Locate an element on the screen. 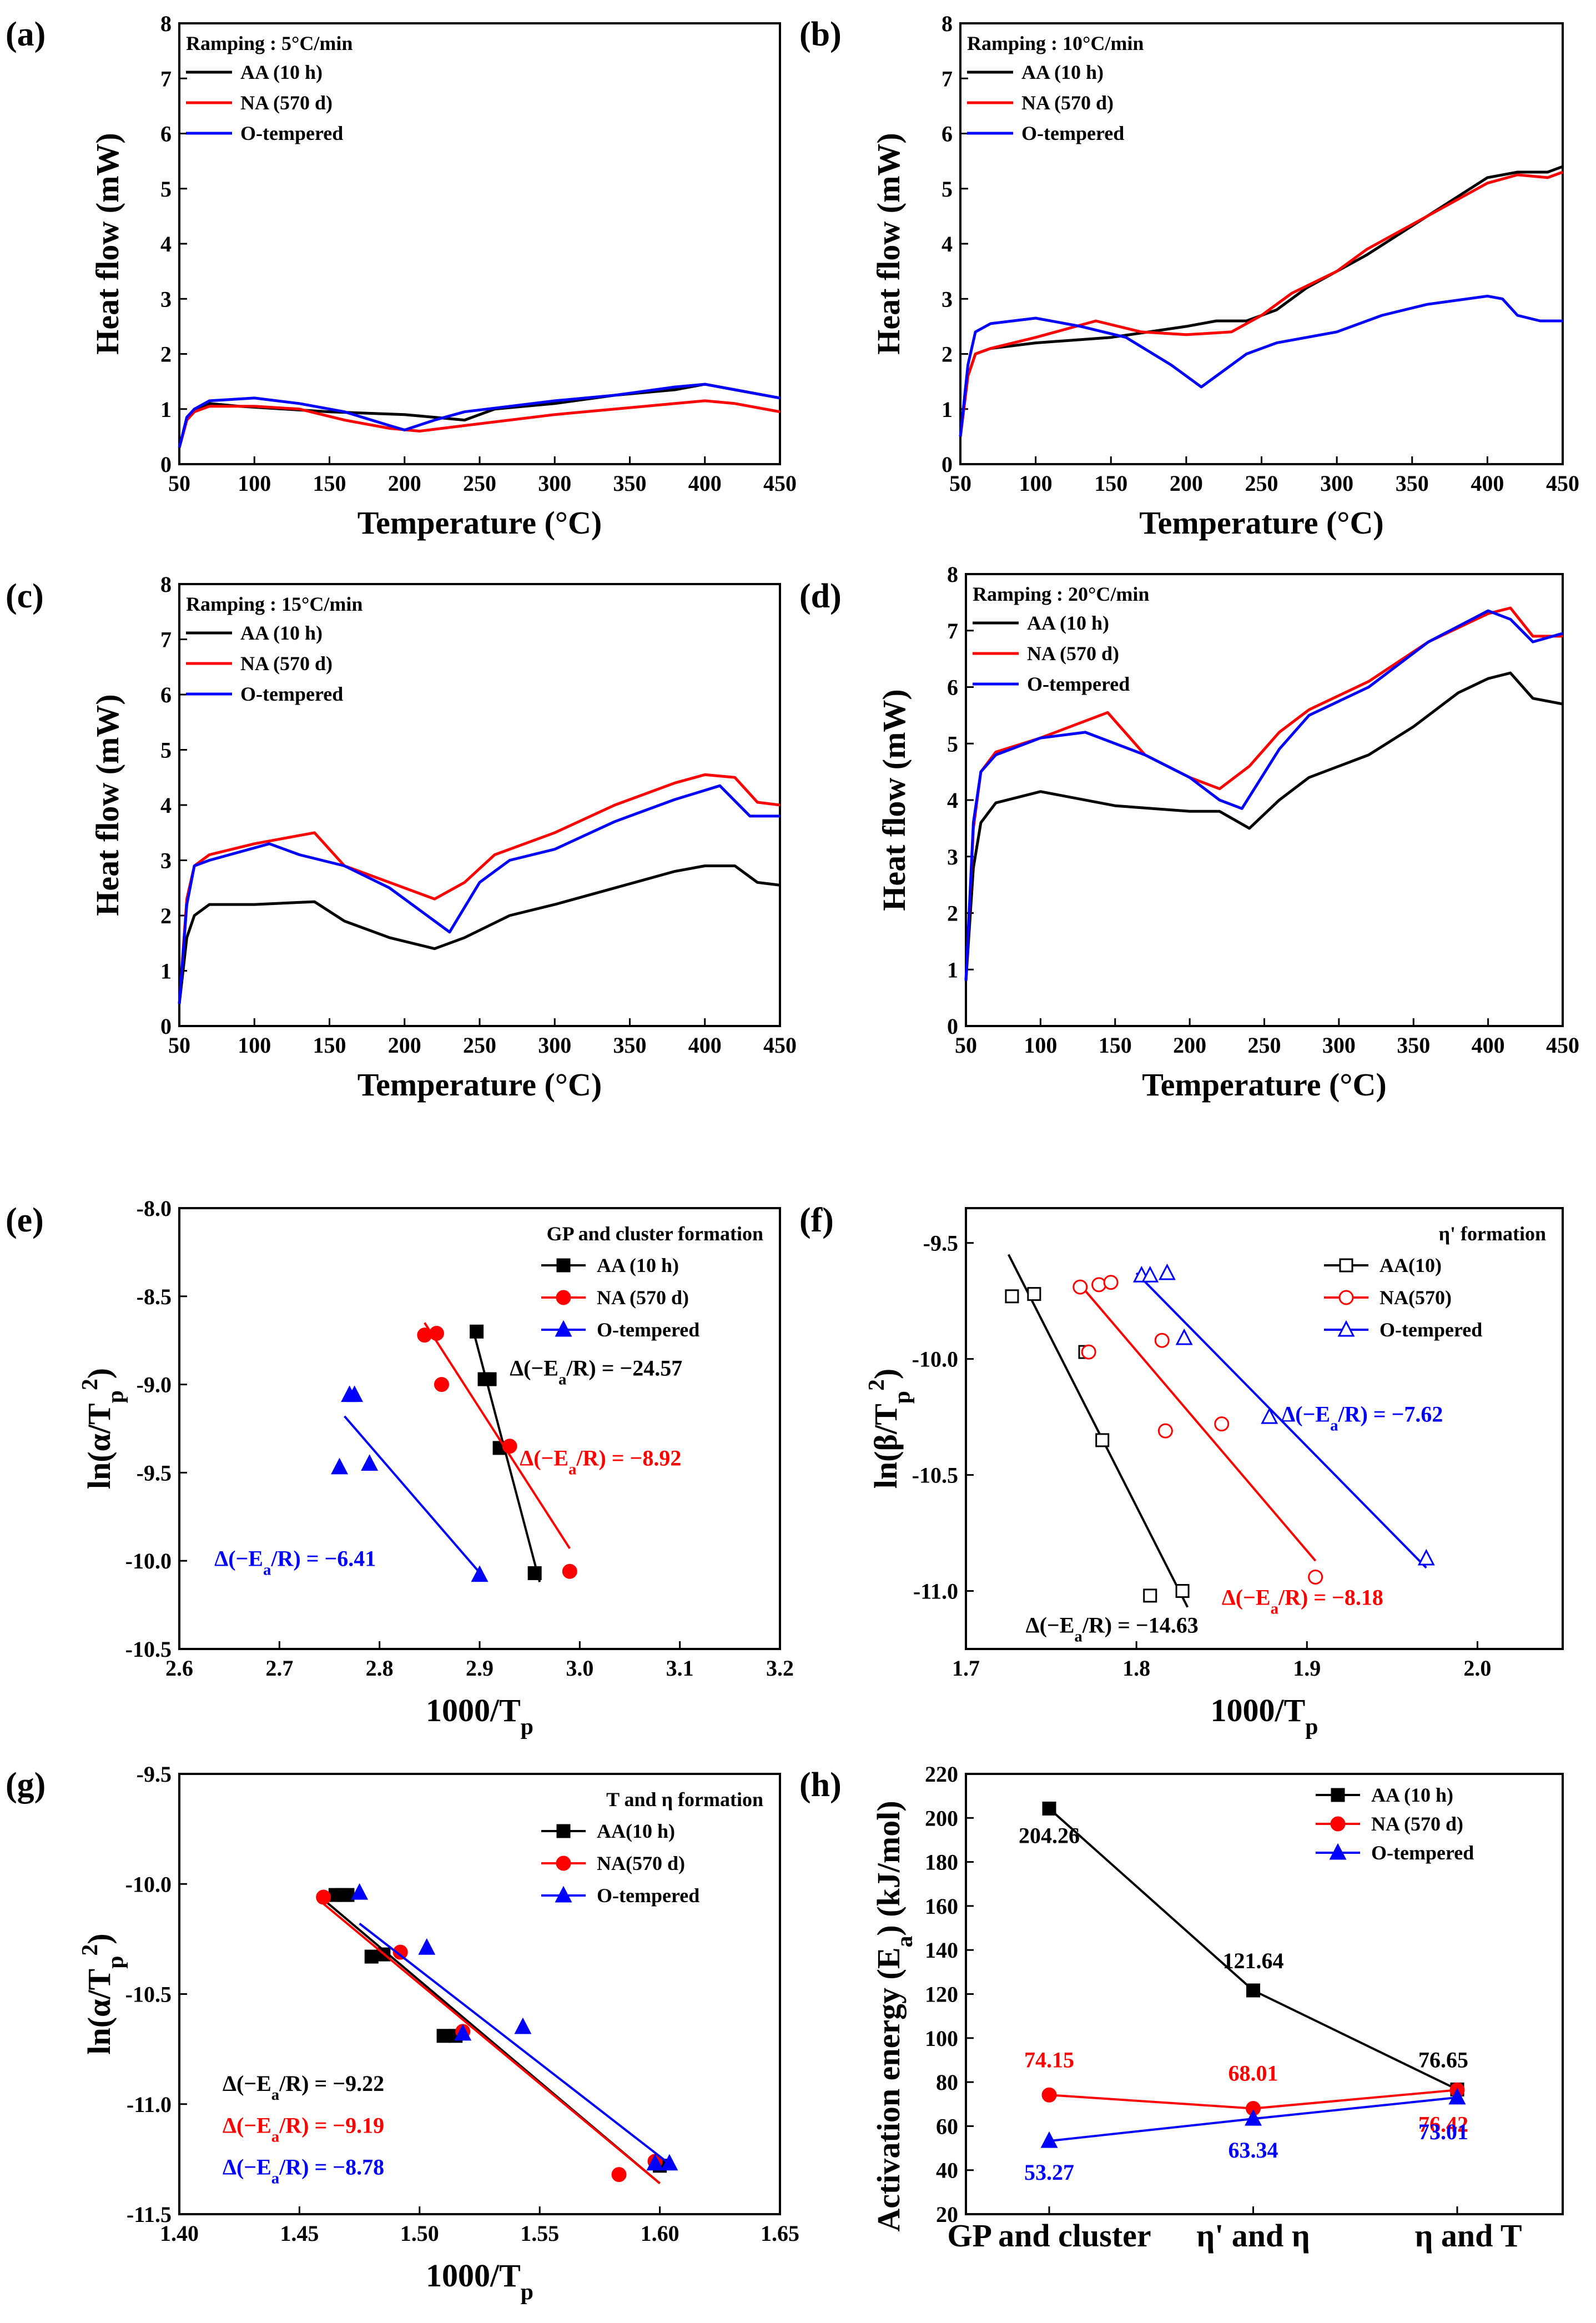 The height and width of the screenshot is (2323, 1596). x-tick-label: 400 is located at coordinates (1488, 1045).